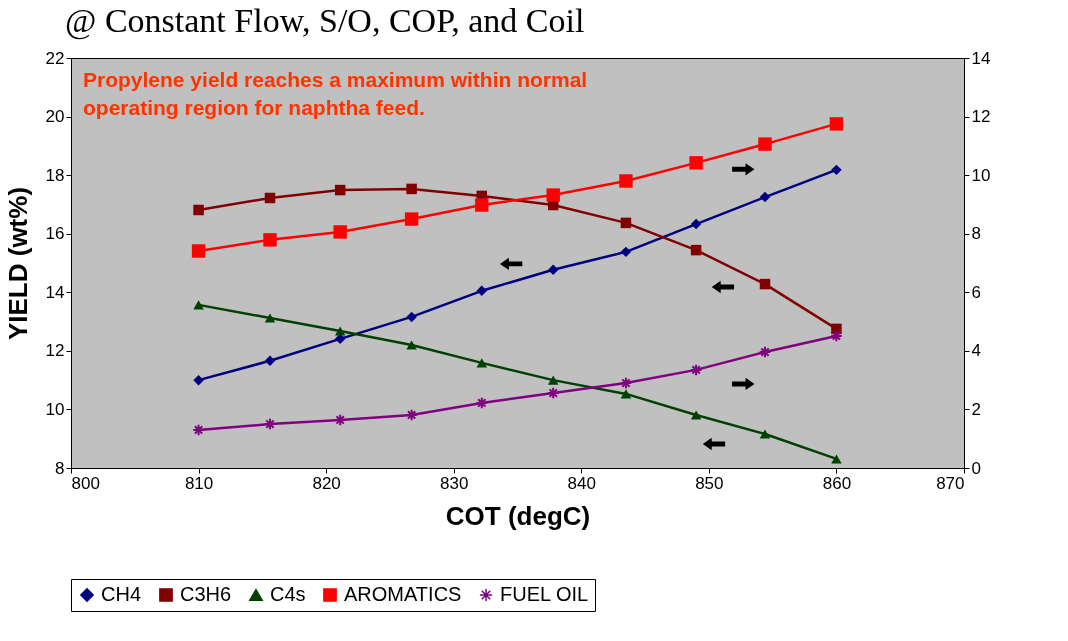 The width and height of the screenshot is (1068, 641). Describe the element at coordinates (60, 468) in the screenshot. I see `y-tick-label: 8` at that location.